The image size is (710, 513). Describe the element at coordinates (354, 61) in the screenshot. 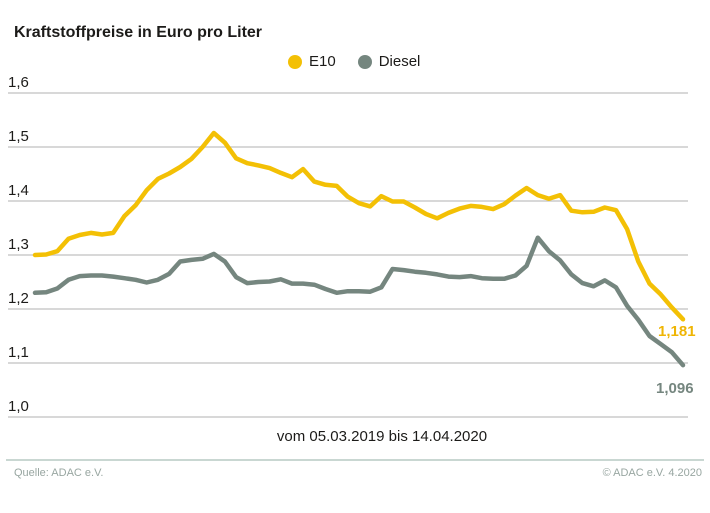

I see `legend: E10 Diesel` at that location.